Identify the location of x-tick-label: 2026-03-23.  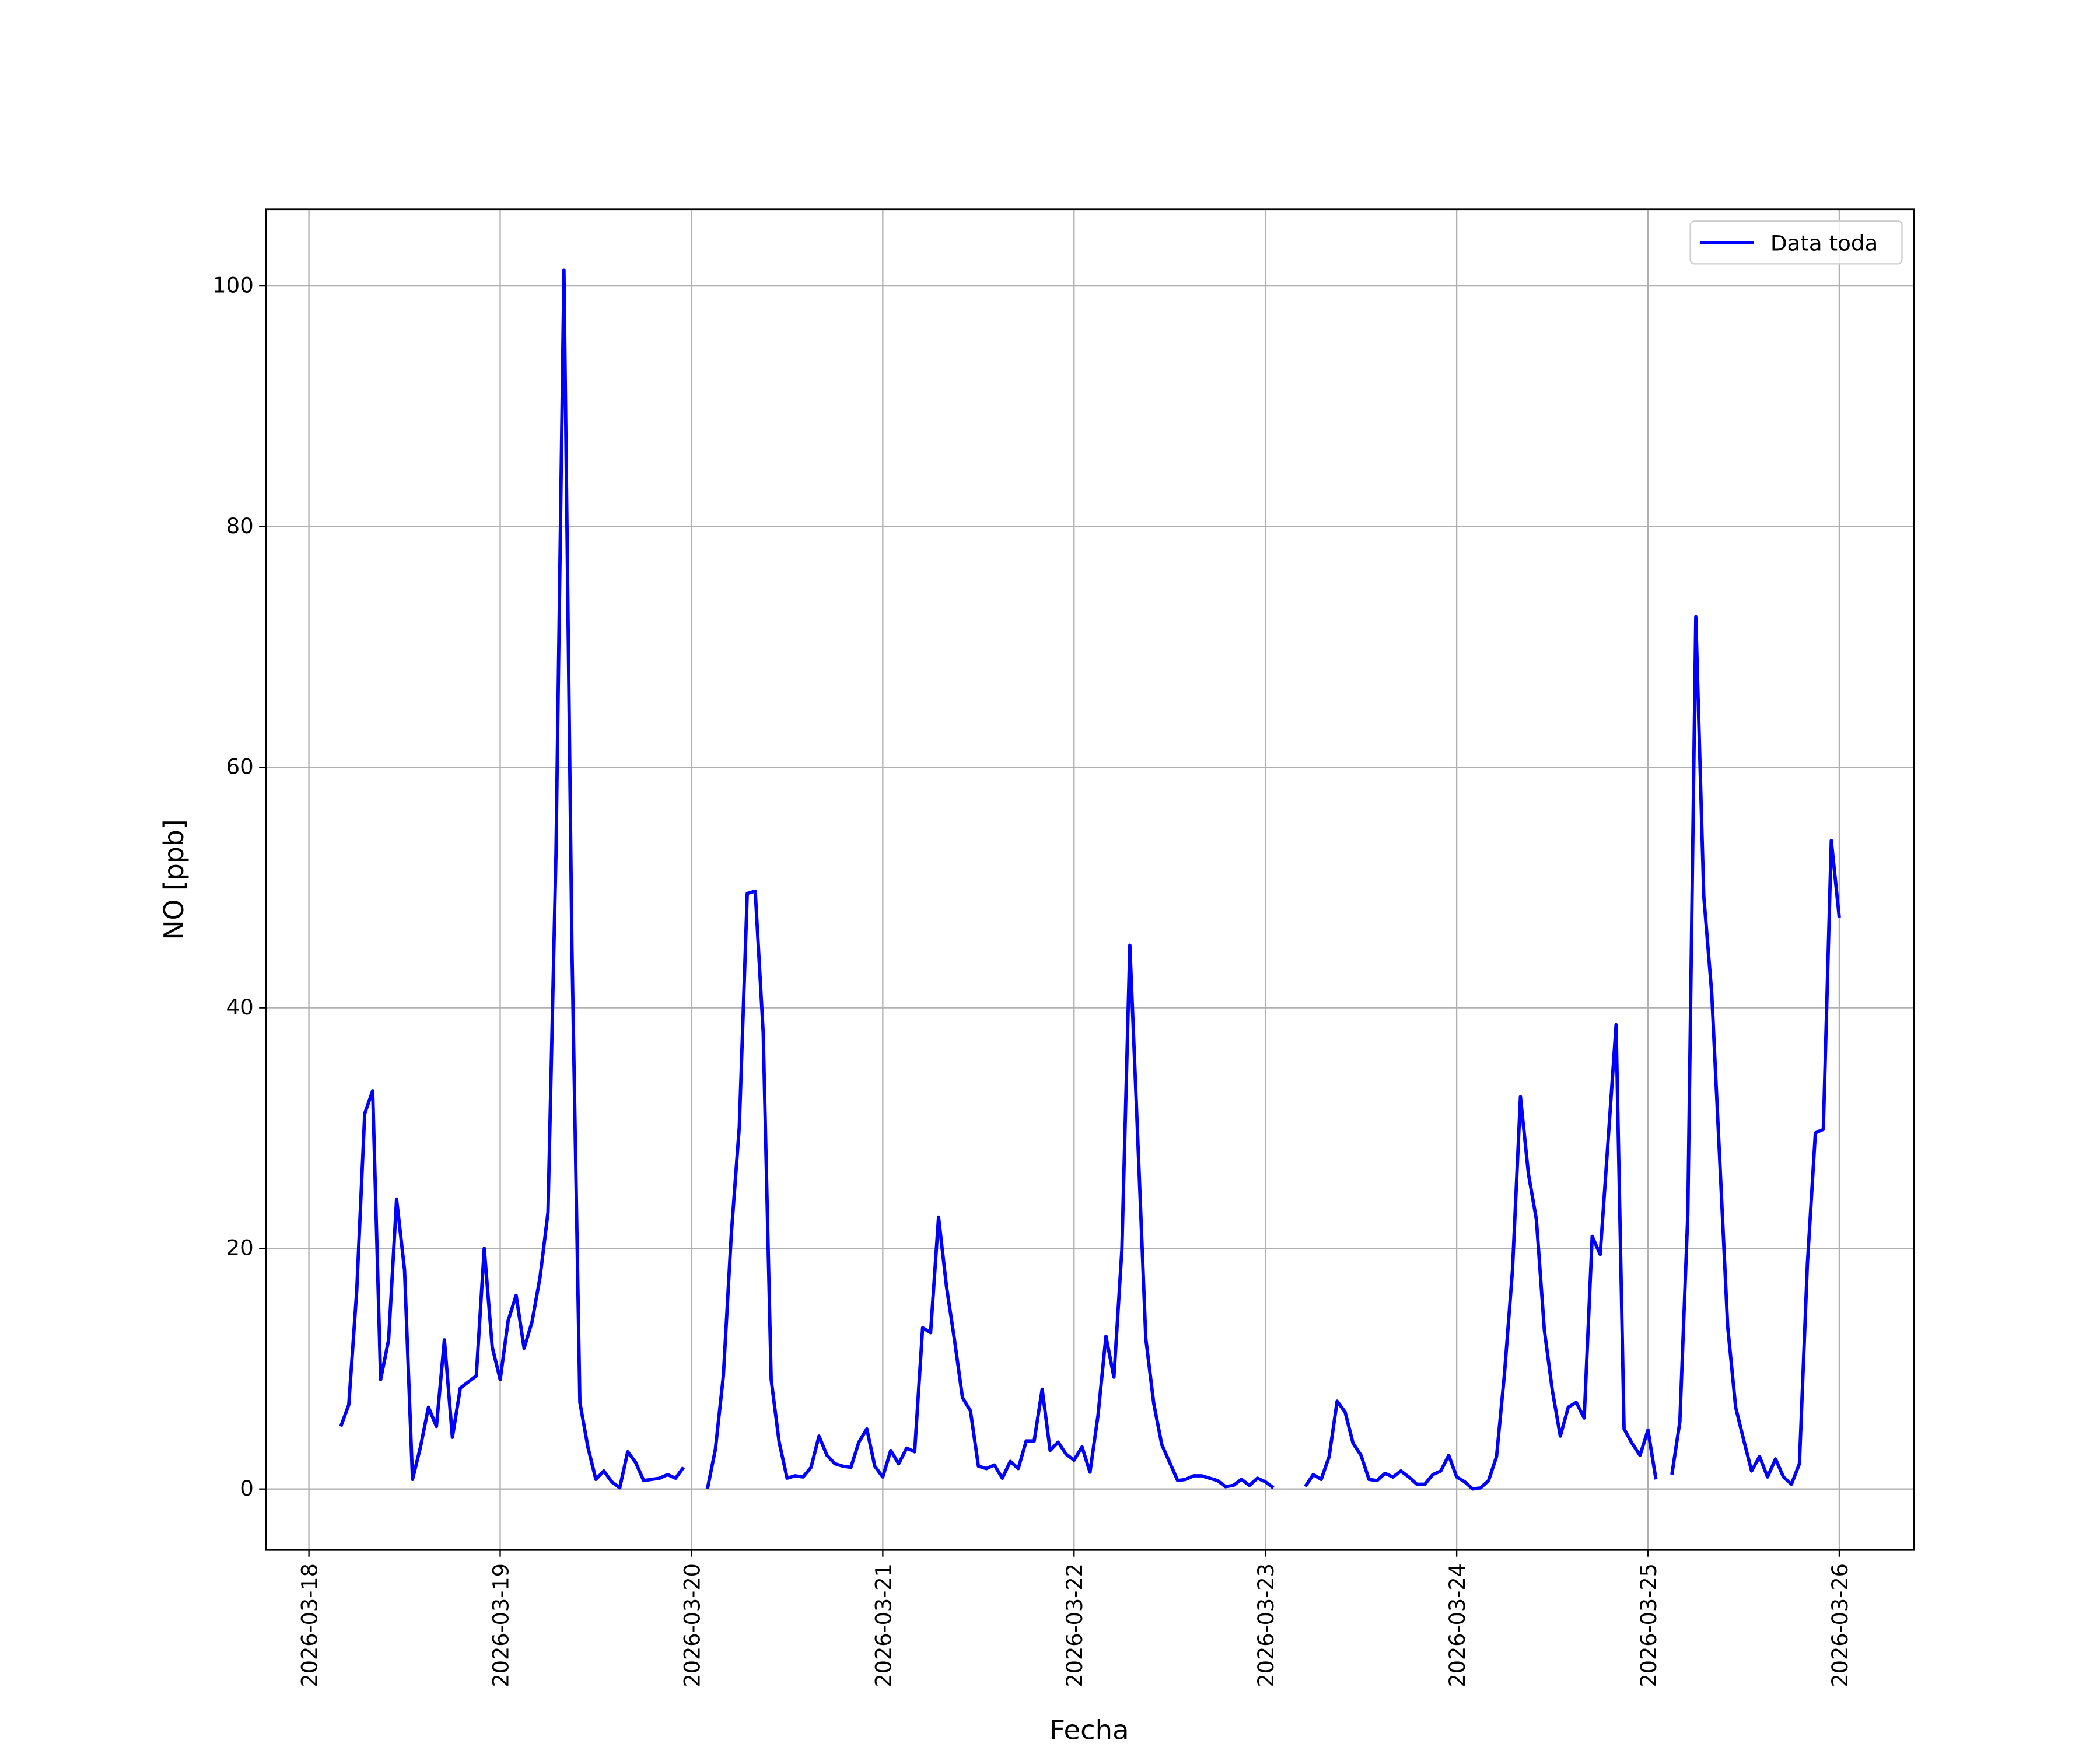
(1266, 1625).